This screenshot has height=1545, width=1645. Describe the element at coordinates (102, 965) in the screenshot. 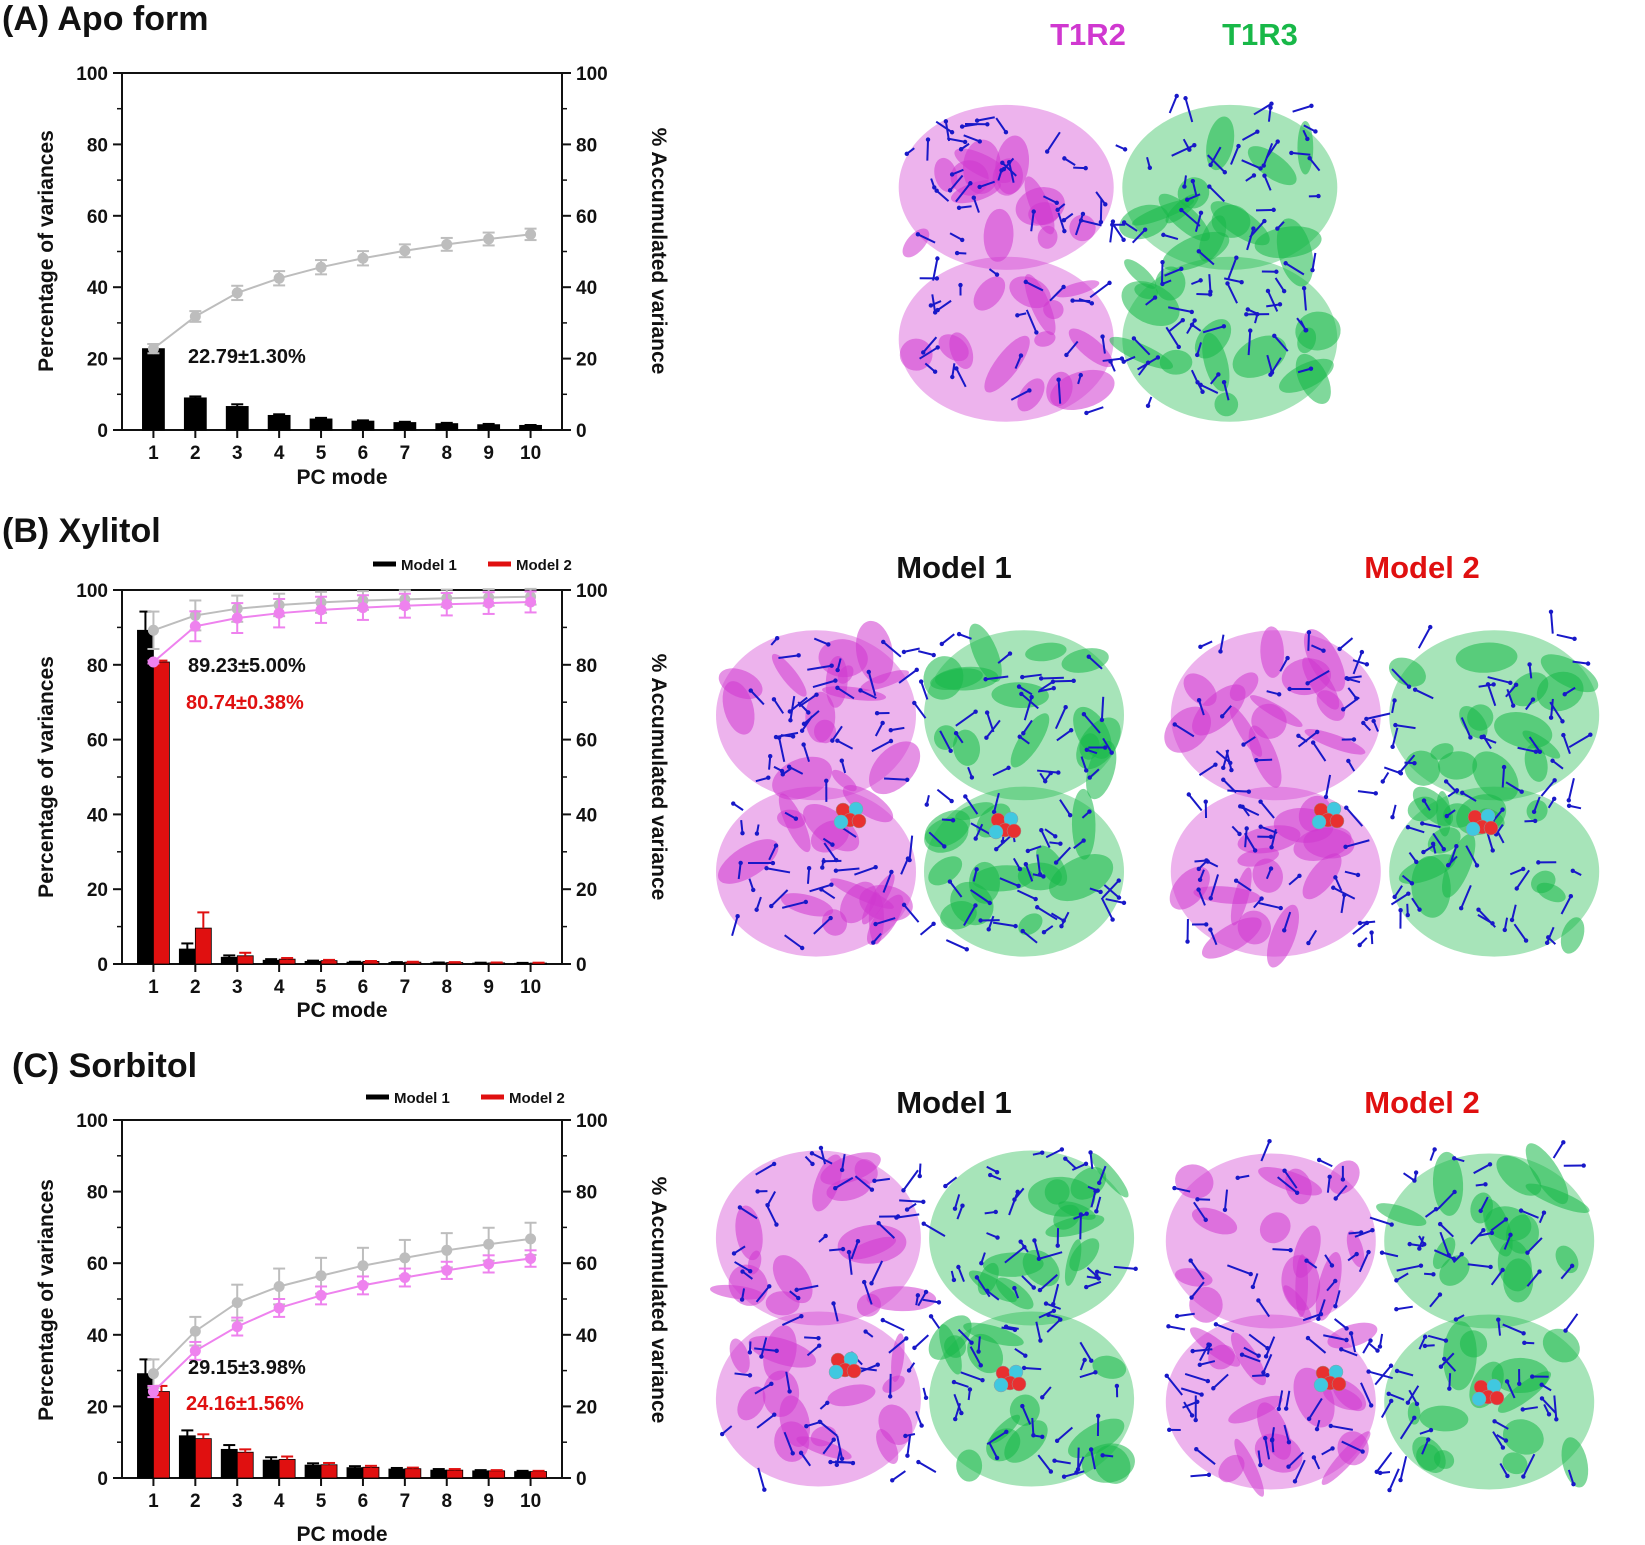

I see `y-tick-label: 0` at that location.